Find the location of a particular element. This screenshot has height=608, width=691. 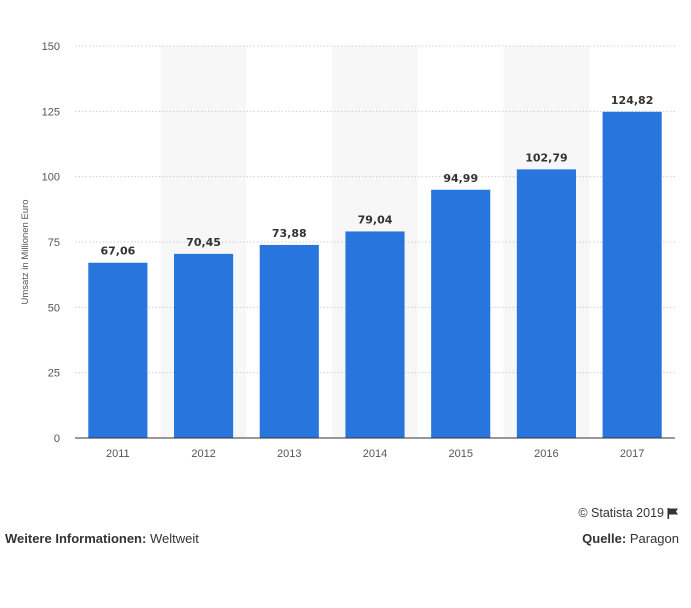

data-label: 94,99 is located at coordinates (460, 178).